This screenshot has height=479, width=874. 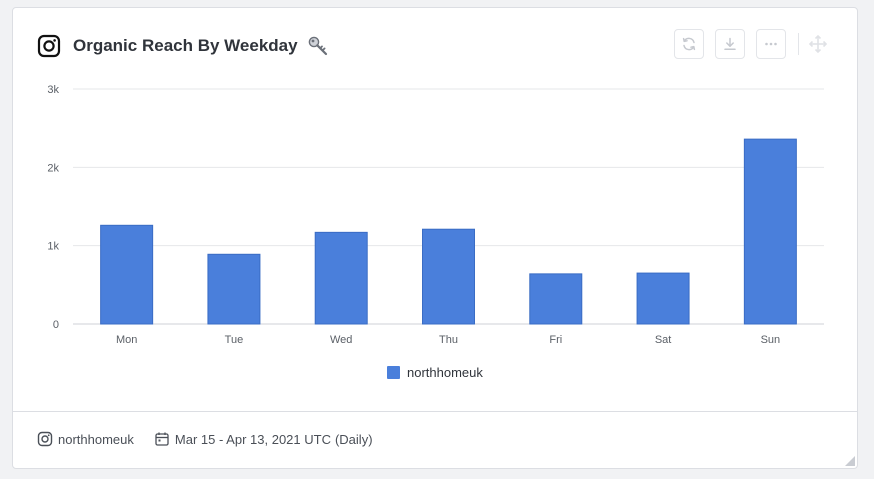 I want to click on x-tick-label: Mon, so click(x=126, y=340).